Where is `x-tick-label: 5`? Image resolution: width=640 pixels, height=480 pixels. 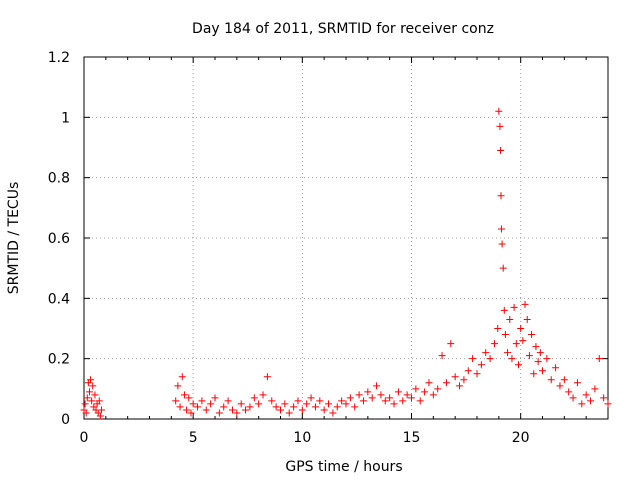 x-tick-label: 5 is located at coordinates (193, 438).